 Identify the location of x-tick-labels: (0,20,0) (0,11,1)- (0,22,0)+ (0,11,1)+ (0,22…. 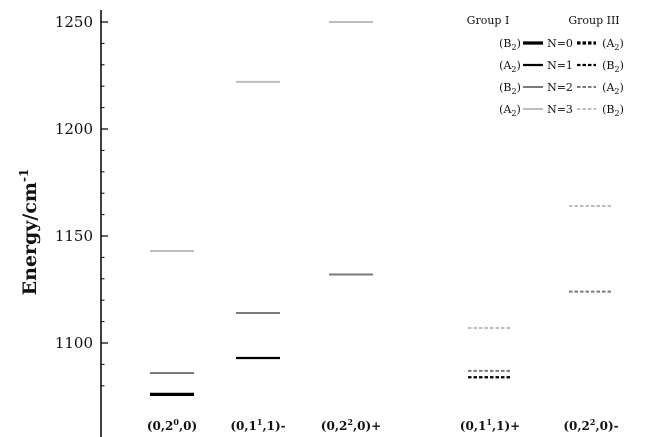
(383, 425).